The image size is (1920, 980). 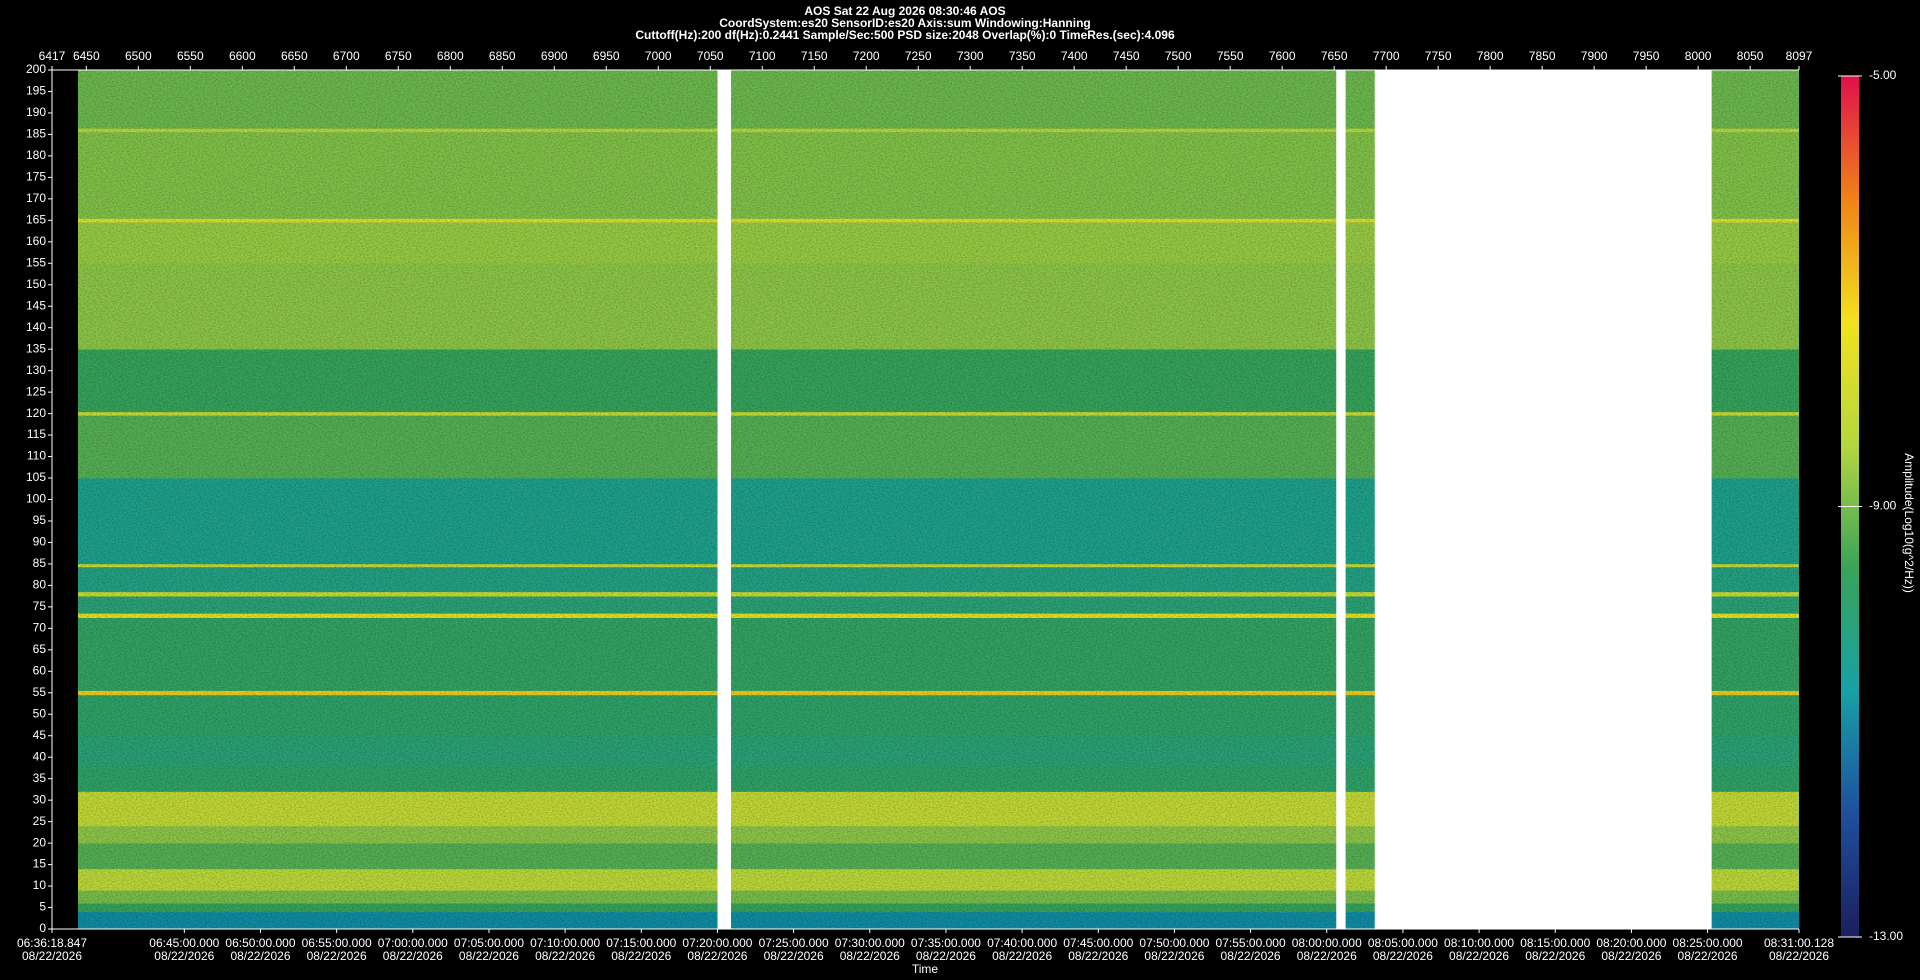 What do you see at coordinates (398, 56) in the screenshot?
I see `x-tick-label: 6750` at bounding box center [398, 56].